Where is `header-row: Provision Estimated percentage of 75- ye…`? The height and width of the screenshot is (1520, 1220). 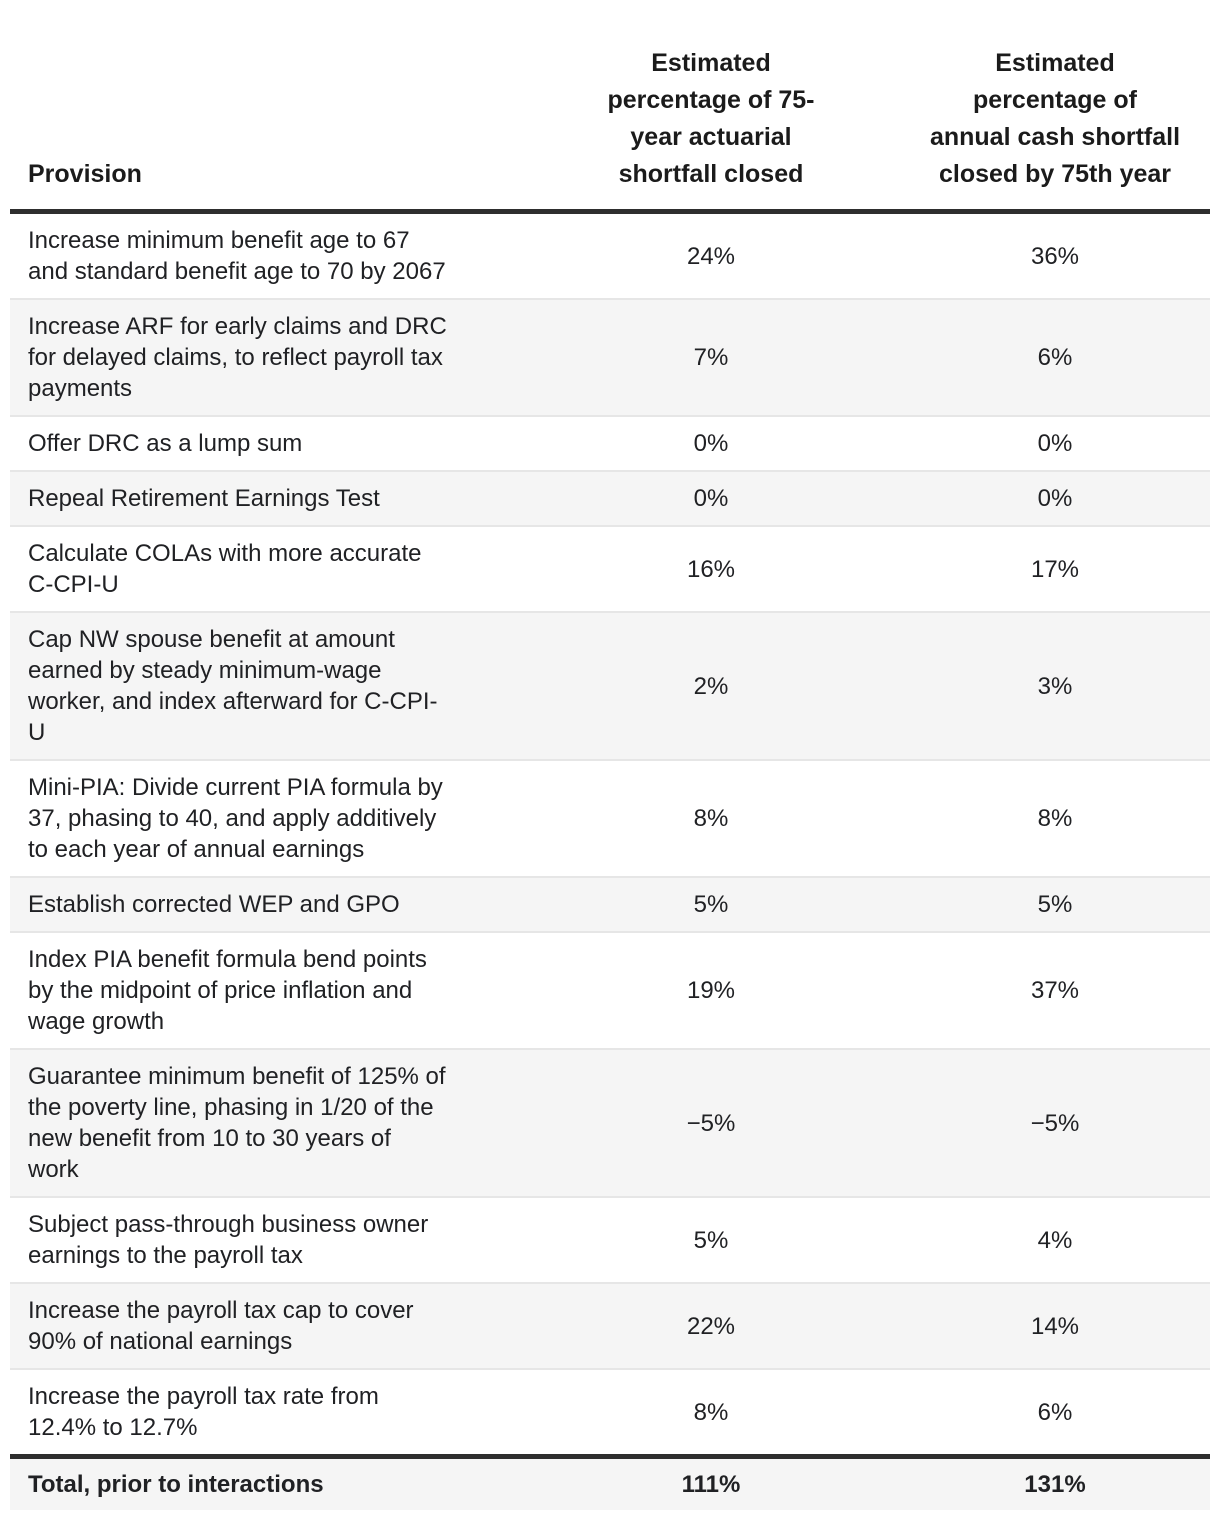
header-row: Provision Estimated percentage of 75- ye… is located at coordinates (610, 107).